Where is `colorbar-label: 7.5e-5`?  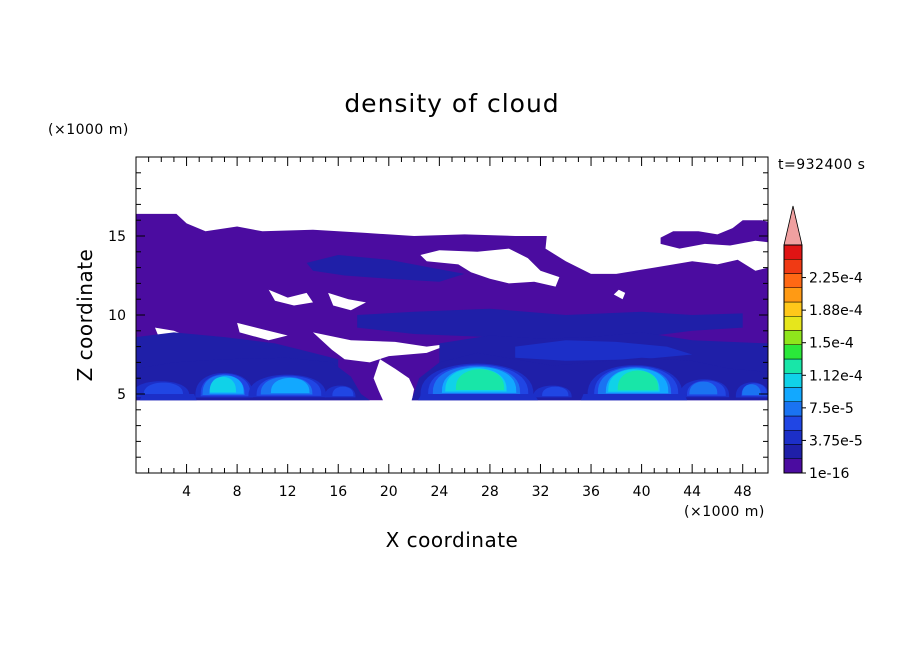 colorbar-label: 7.5e-5 is located at coordinates (831, 409).